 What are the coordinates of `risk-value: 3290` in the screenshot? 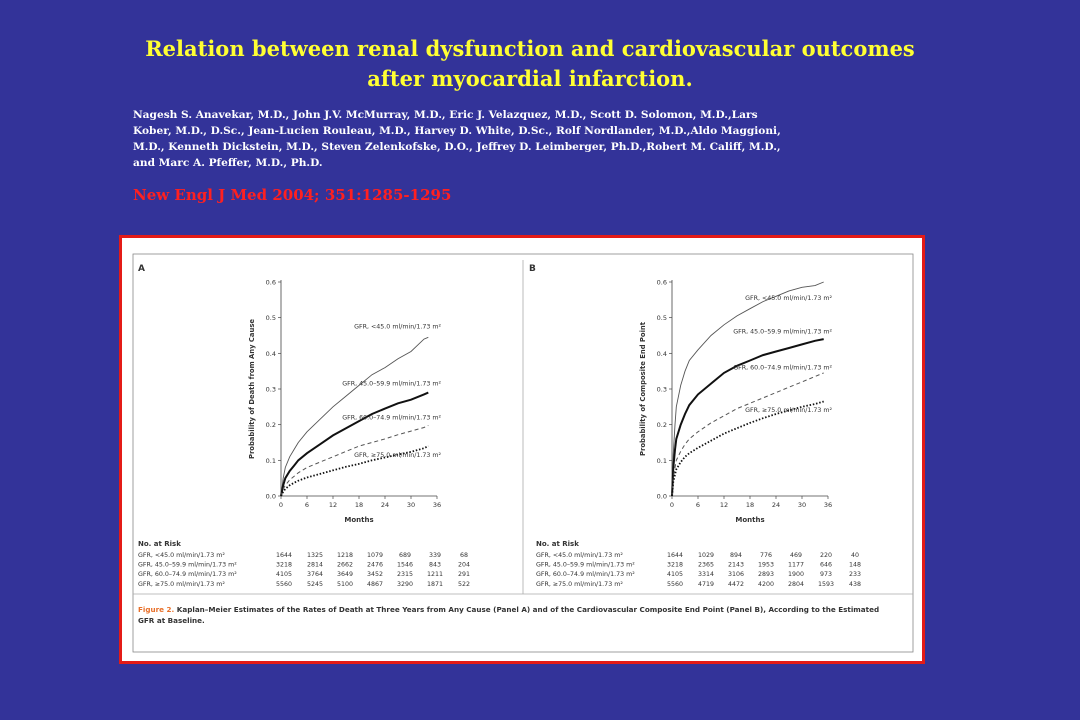 It's located at (405, 584).